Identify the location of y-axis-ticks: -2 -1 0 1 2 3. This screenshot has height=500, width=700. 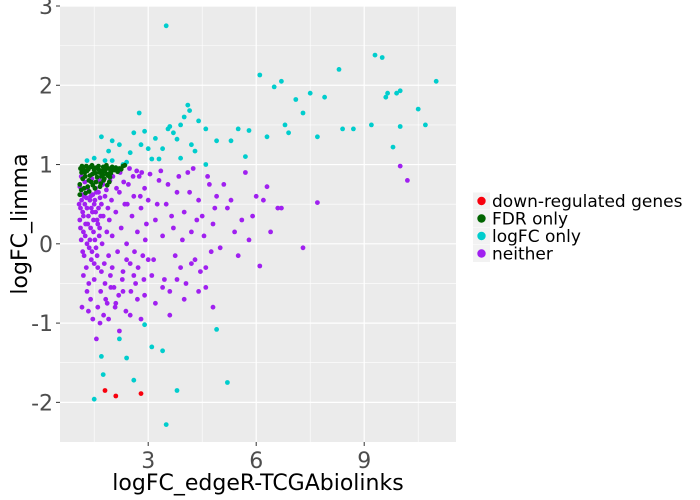
(45, 208).